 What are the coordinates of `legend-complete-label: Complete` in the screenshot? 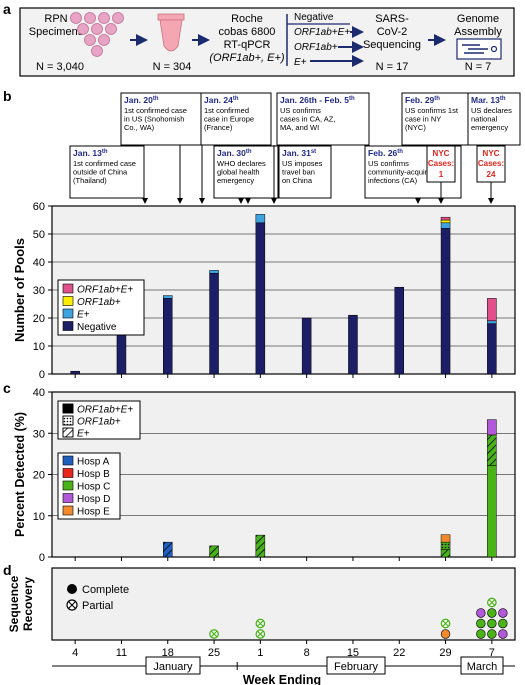 It's located at (105, 590).